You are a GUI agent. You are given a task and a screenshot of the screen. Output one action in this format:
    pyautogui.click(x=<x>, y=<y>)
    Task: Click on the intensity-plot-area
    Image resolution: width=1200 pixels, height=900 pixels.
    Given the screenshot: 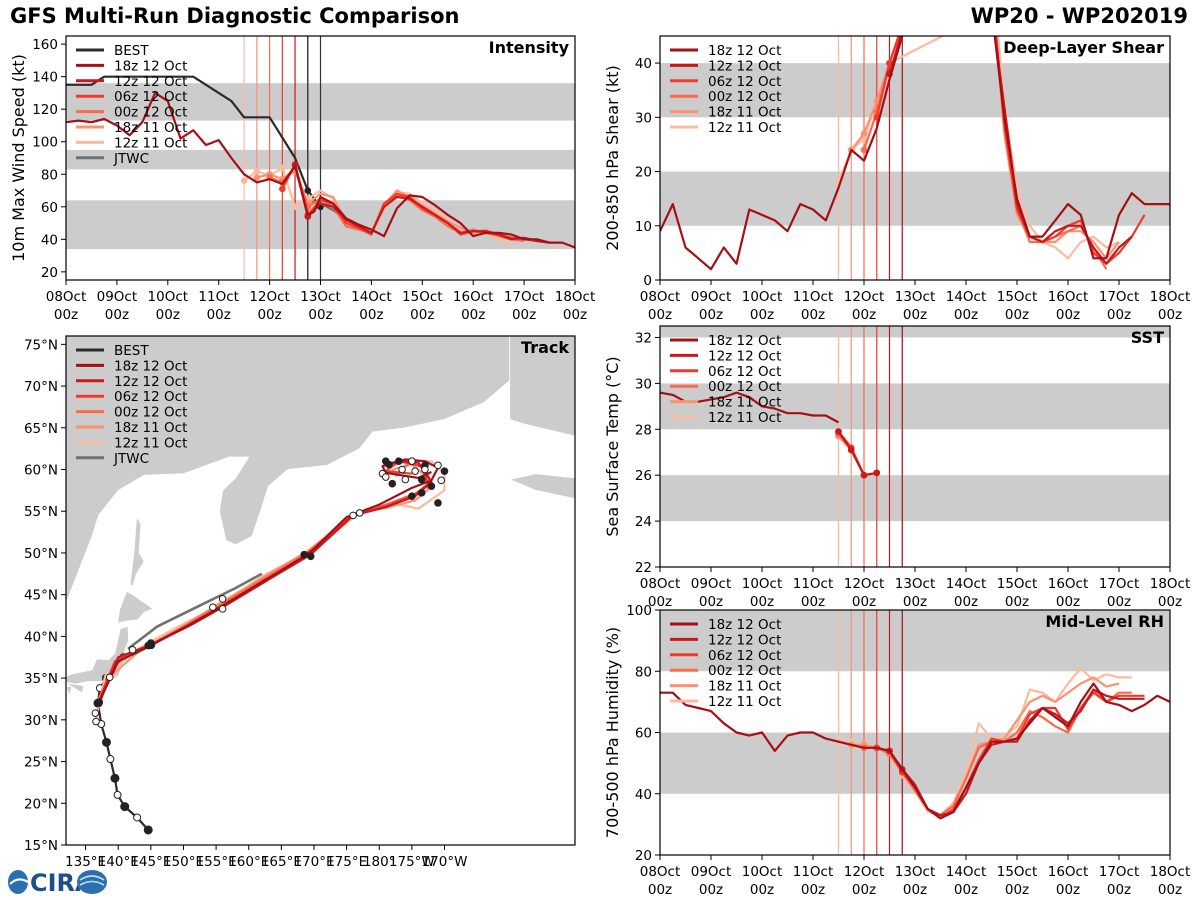 What is the action you would take?
    pyautogui.click(x=320, y=158)
    